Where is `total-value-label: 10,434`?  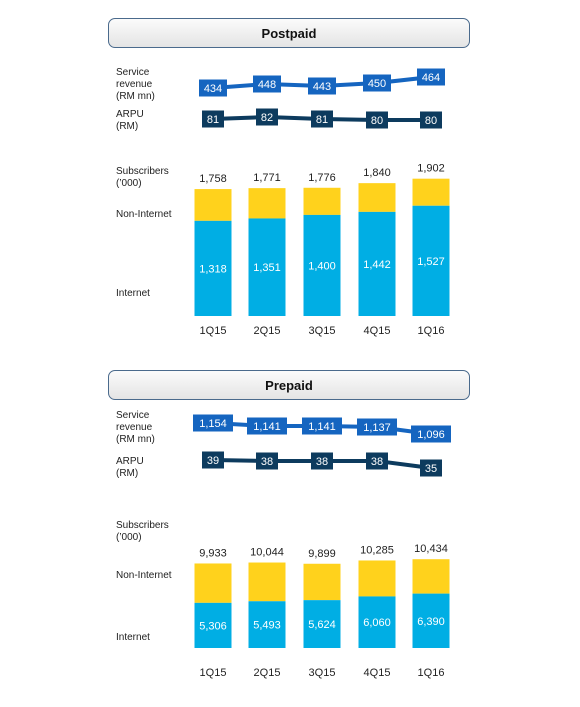 total-value-label: 10,434 is located at coordinates (431, 549).